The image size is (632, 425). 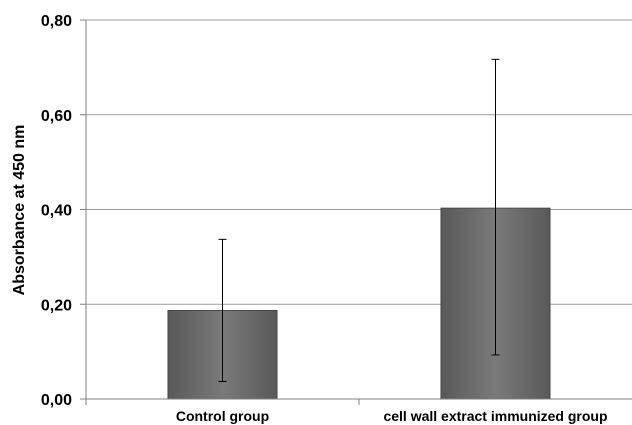 What do you see at coordinates (222, 416) in the screenshot?
I see `x-category-label: Control group` at bounding box center [222, 416].